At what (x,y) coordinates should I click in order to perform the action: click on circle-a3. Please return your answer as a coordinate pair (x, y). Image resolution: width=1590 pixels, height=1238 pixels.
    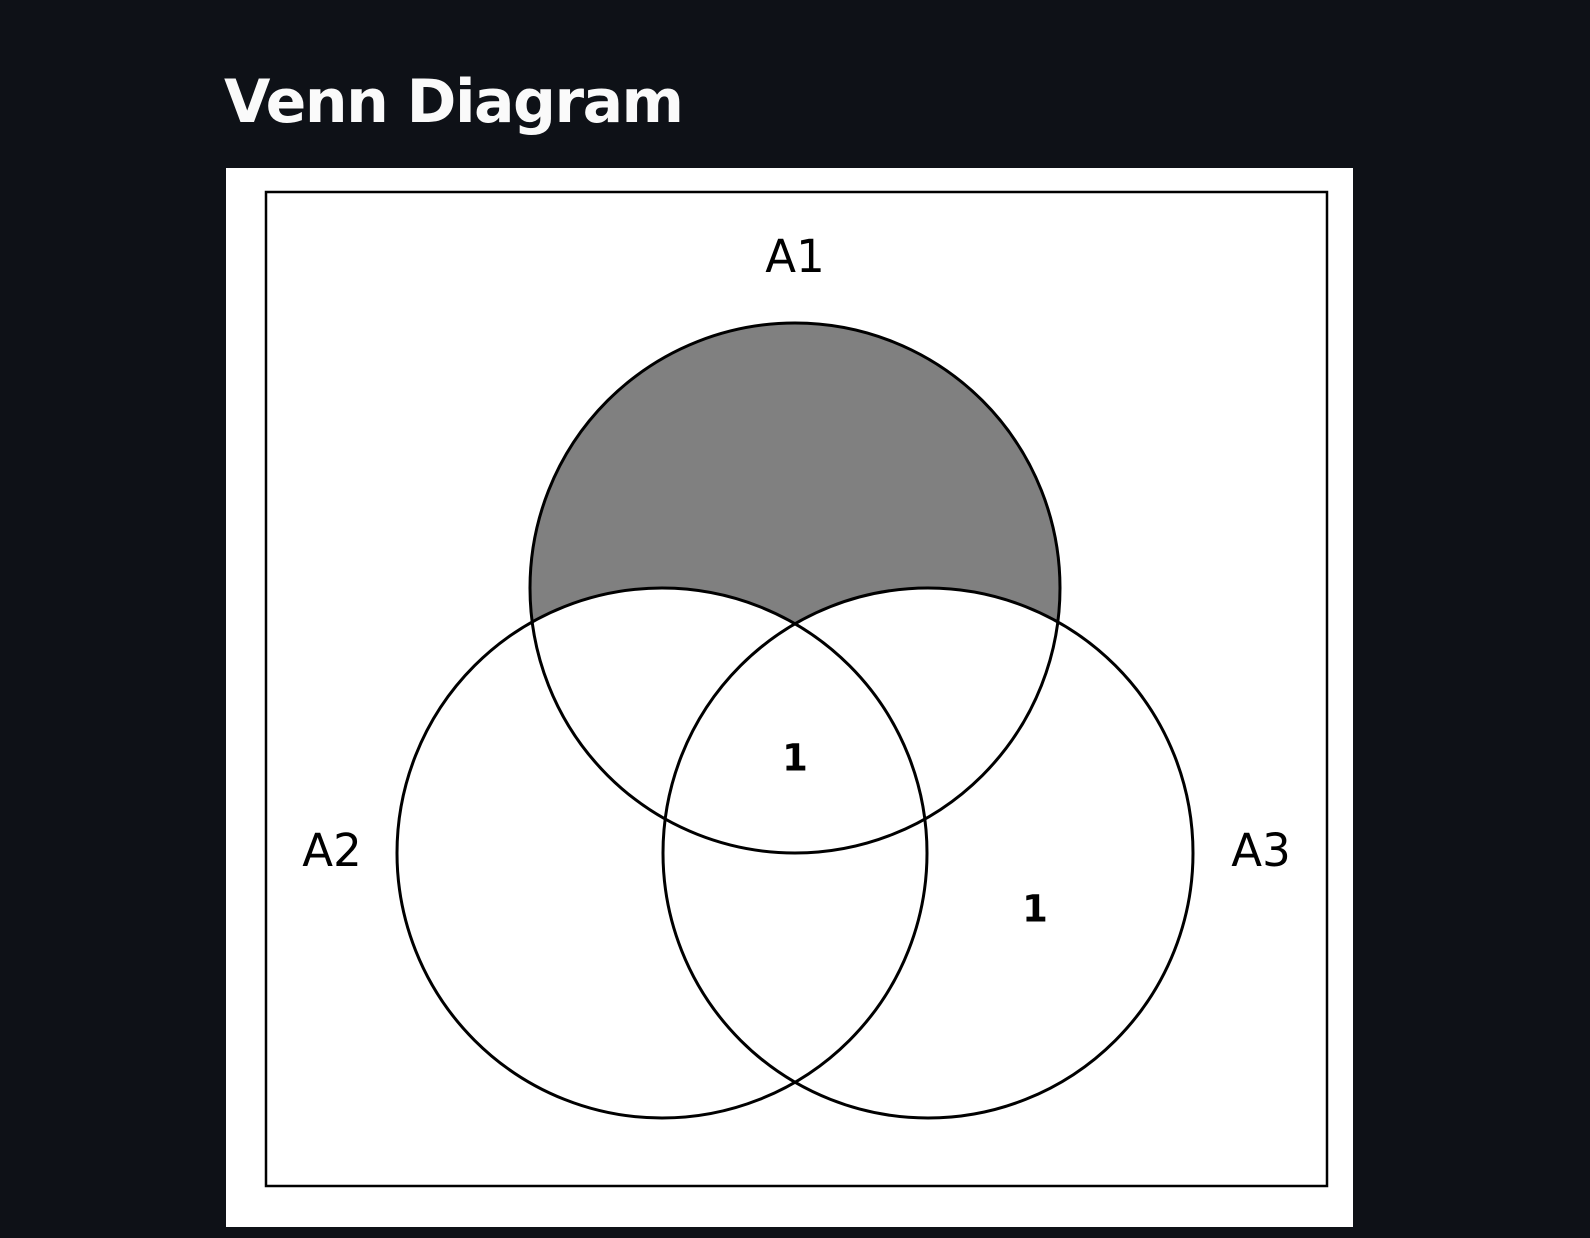
    Looking at the image, I should click on (928, 853).